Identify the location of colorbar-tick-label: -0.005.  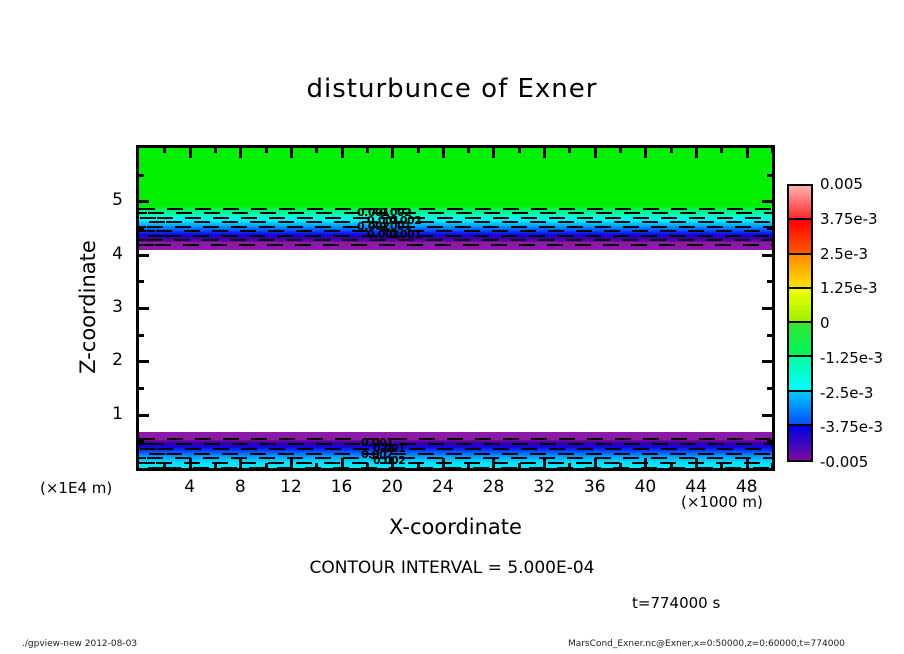
(844, 462).